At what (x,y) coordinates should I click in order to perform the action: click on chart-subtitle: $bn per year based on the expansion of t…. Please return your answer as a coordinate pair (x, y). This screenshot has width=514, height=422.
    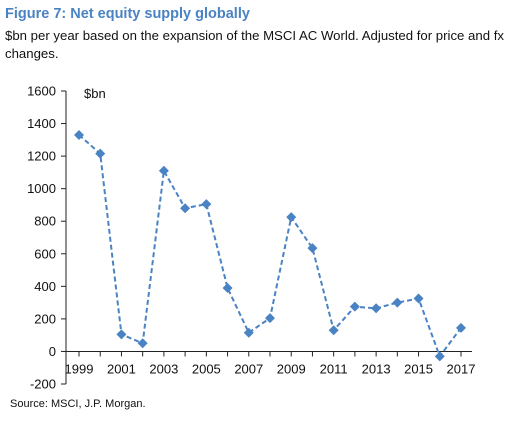
    Looking at the image, I should click on (254, 44).